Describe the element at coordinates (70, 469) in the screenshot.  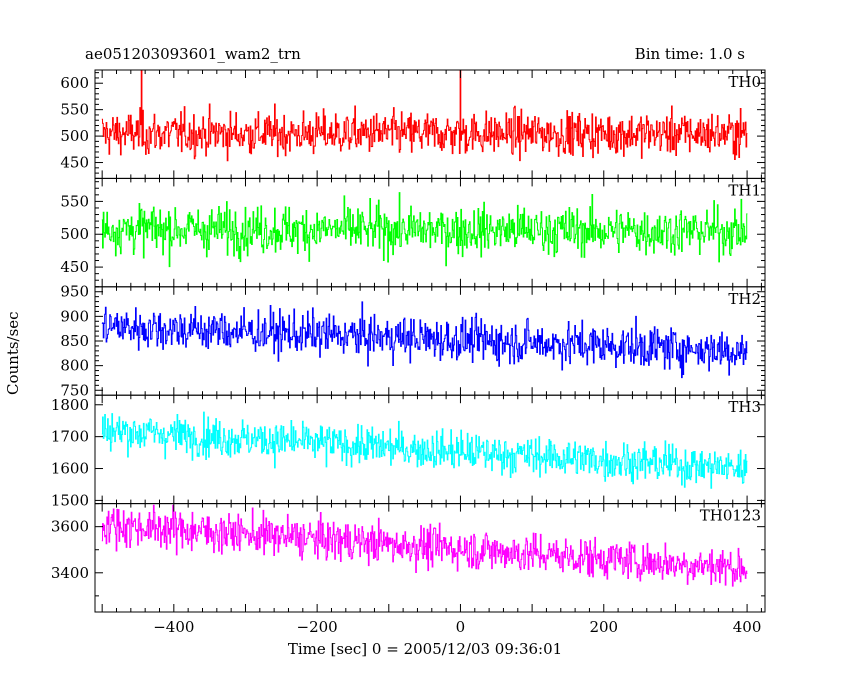
I see `y-tick-label: 1600` at that location.